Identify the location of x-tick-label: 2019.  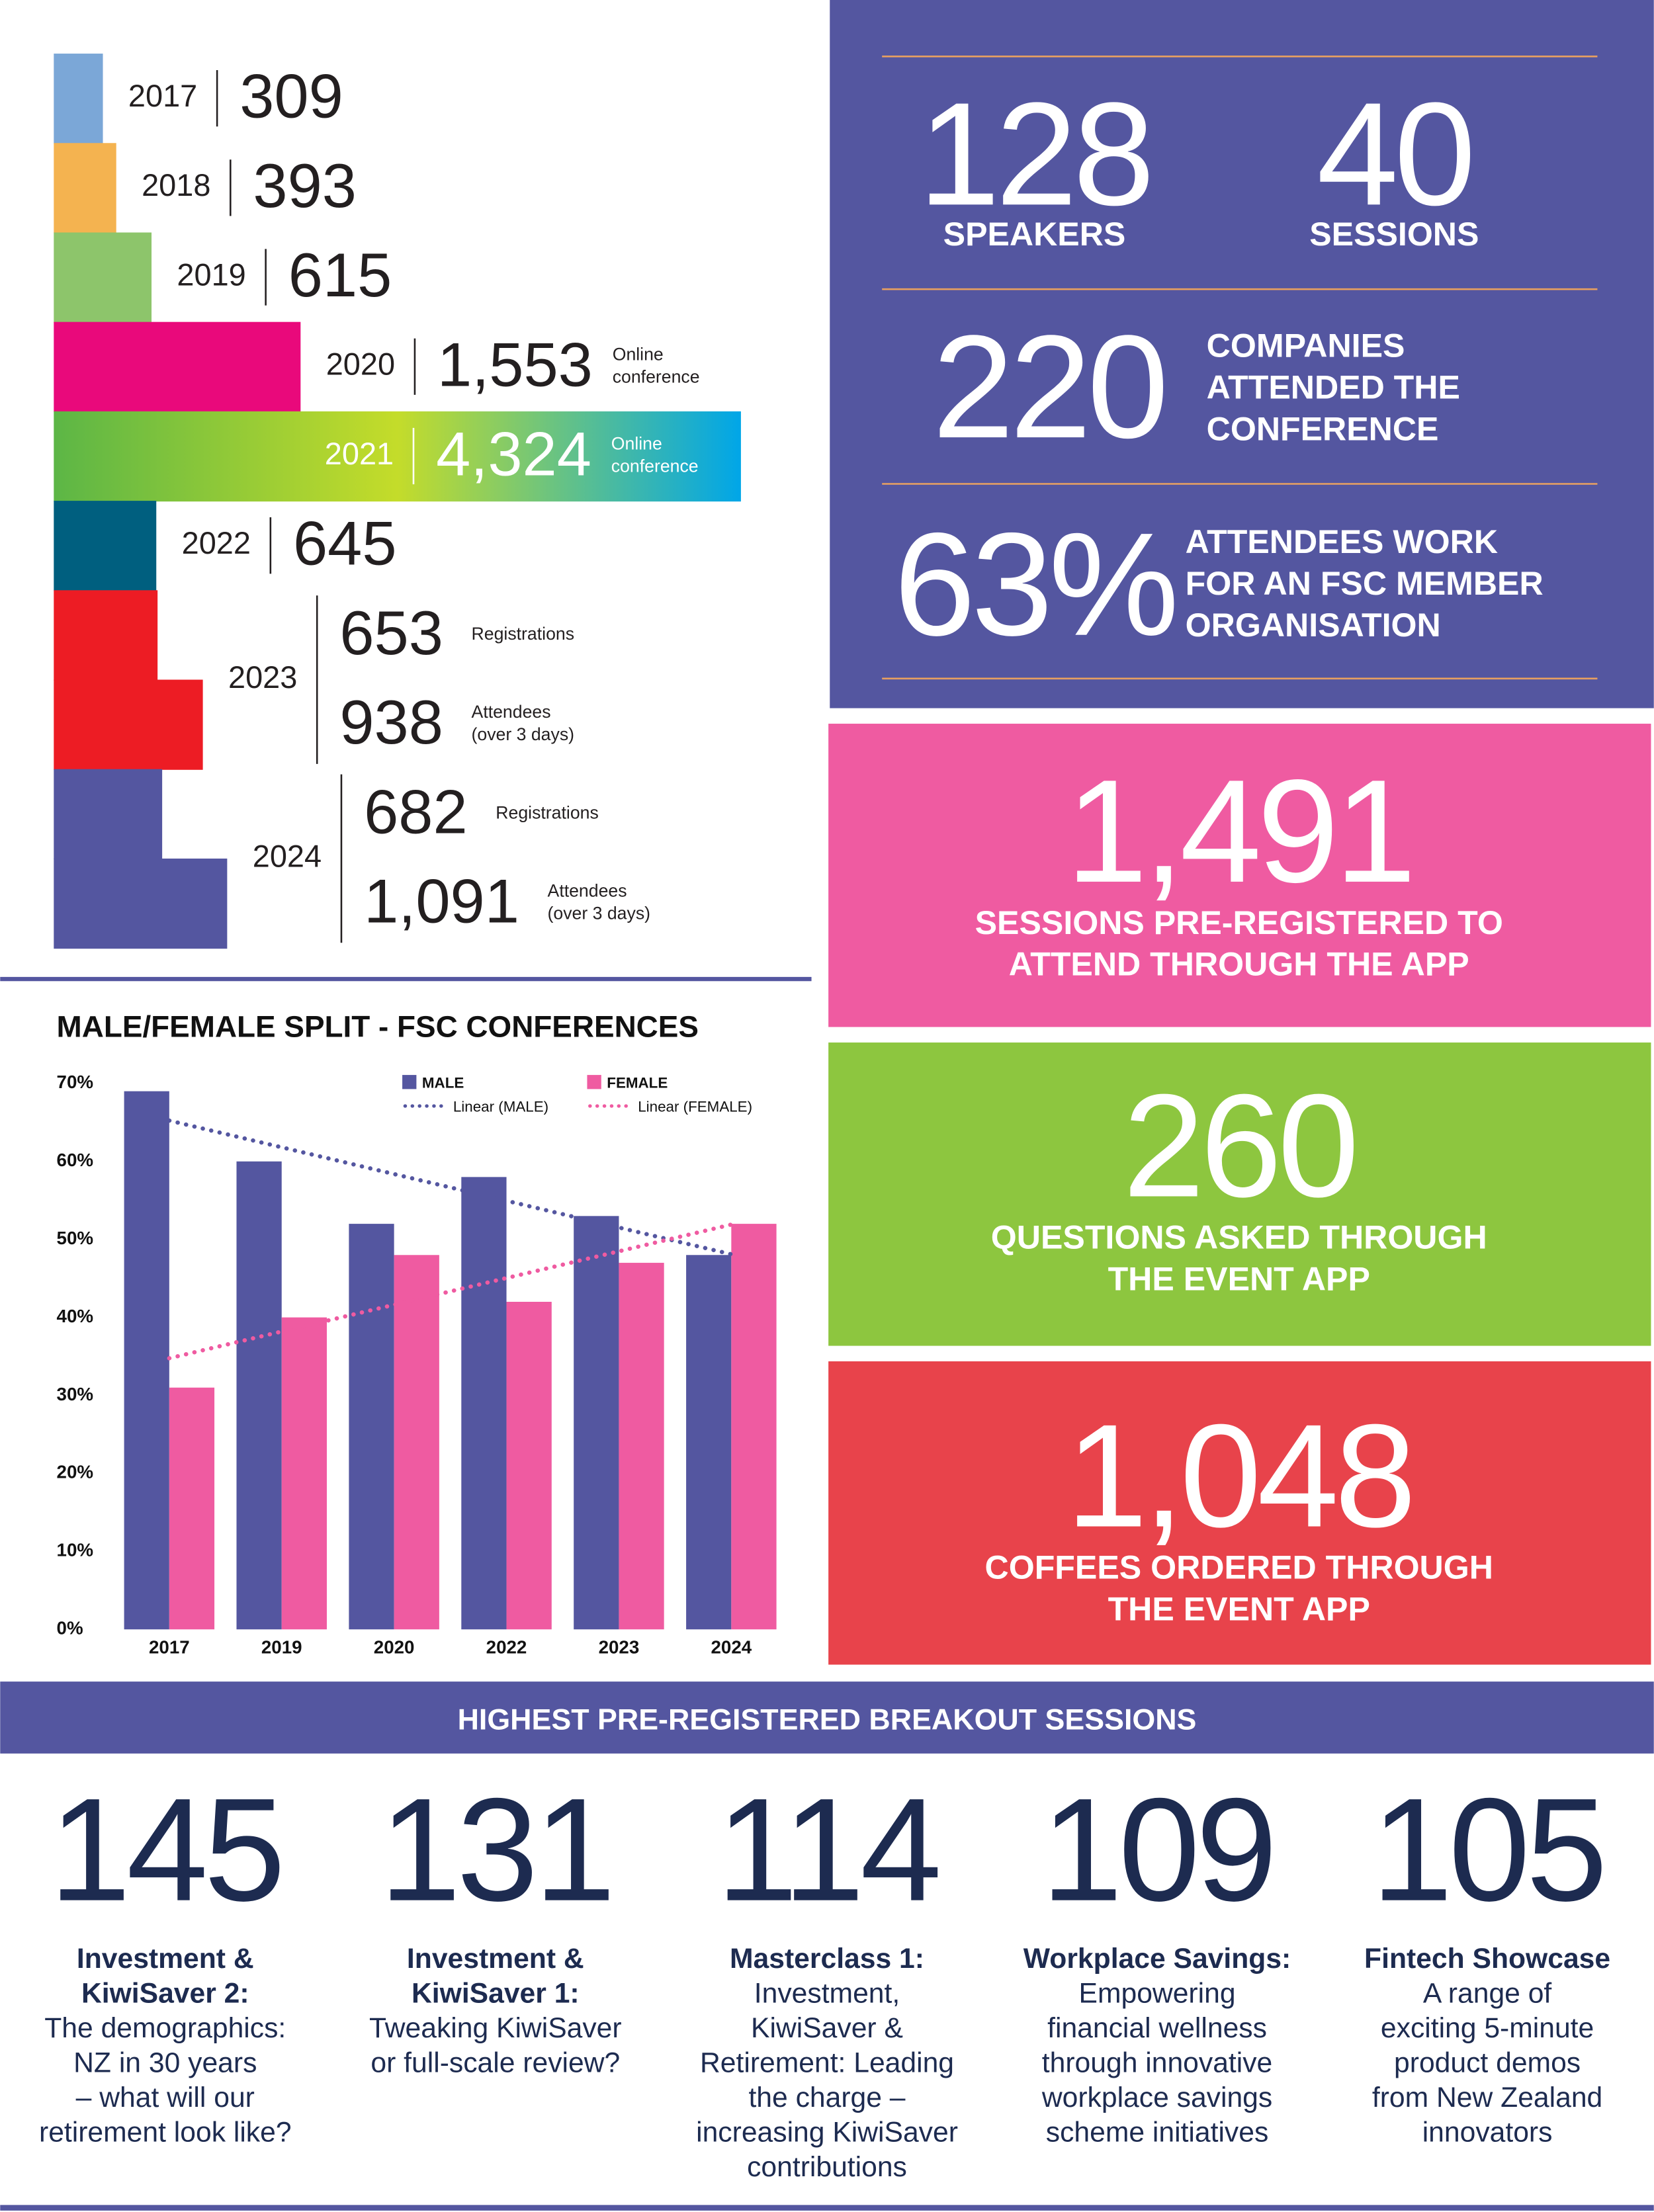
(281, 1647).